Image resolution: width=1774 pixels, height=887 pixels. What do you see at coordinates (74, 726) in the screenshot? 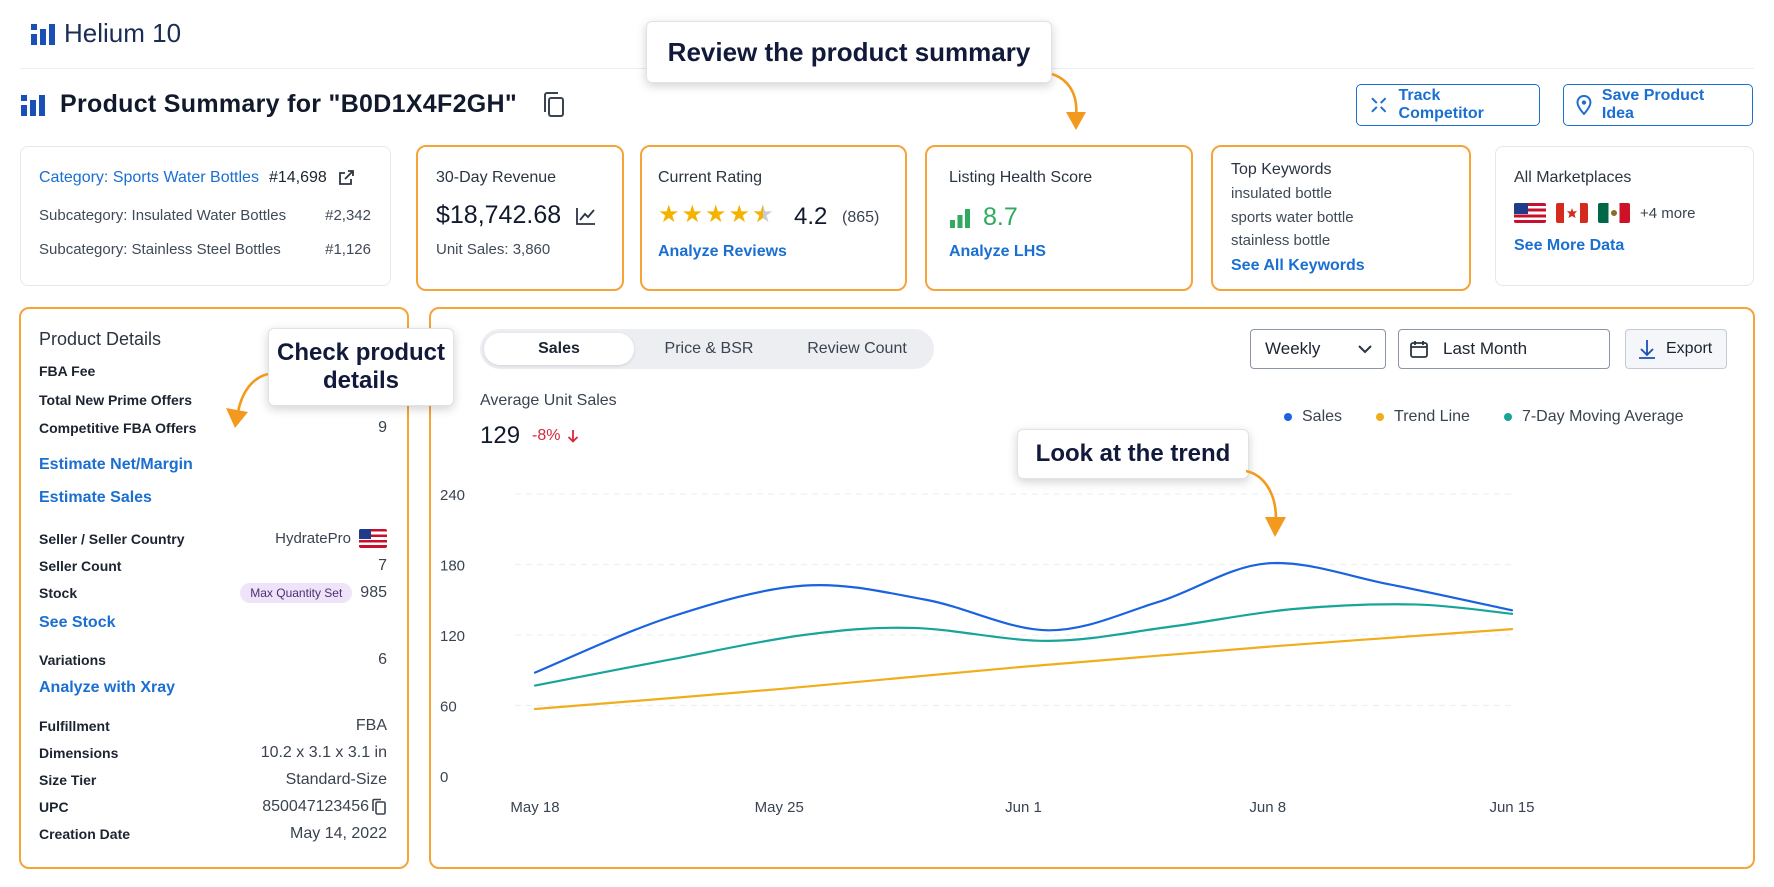
I see `fulfillment-label: Fulfillment` at bounding box center [74, 726].